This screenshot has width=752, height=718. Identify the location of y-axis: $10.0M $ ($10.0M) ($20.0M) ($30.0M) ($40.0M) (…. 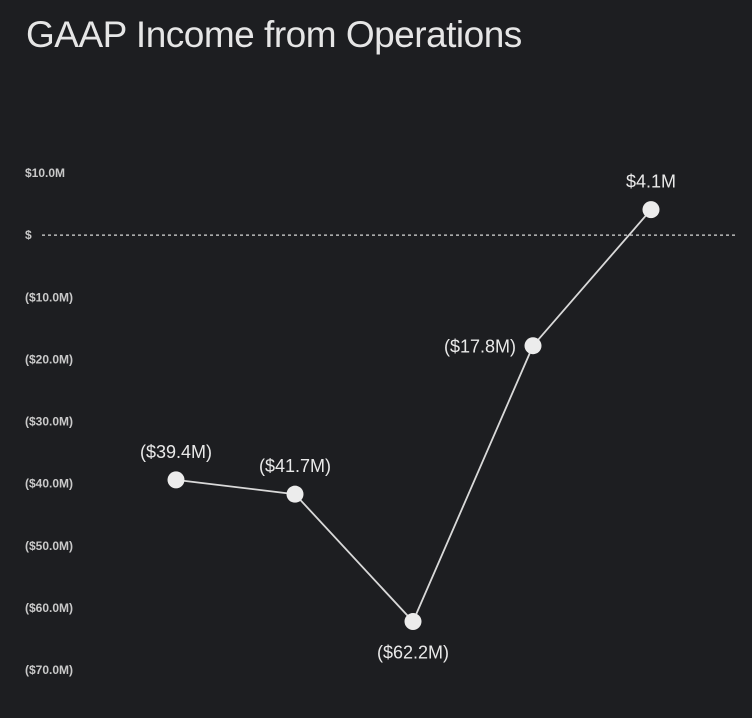
(49, 421).